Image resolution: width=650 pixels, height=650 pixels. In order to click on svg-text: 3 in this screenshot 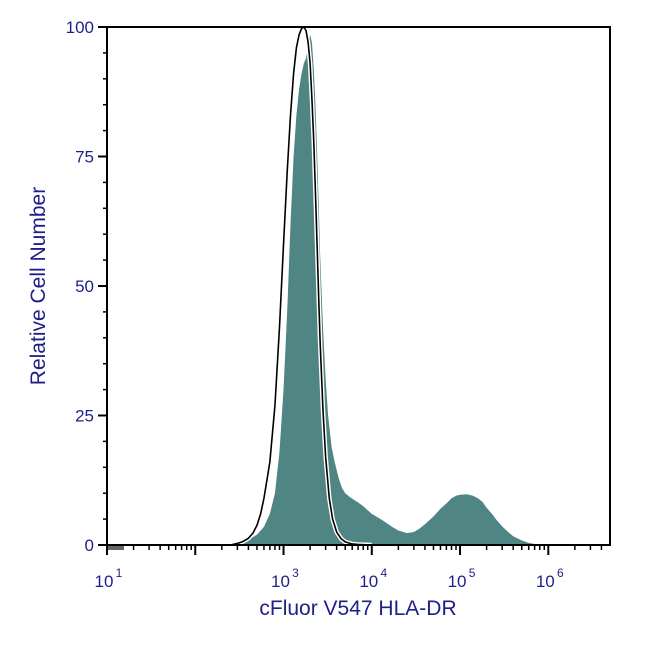, I will do `click(295, 573)`.